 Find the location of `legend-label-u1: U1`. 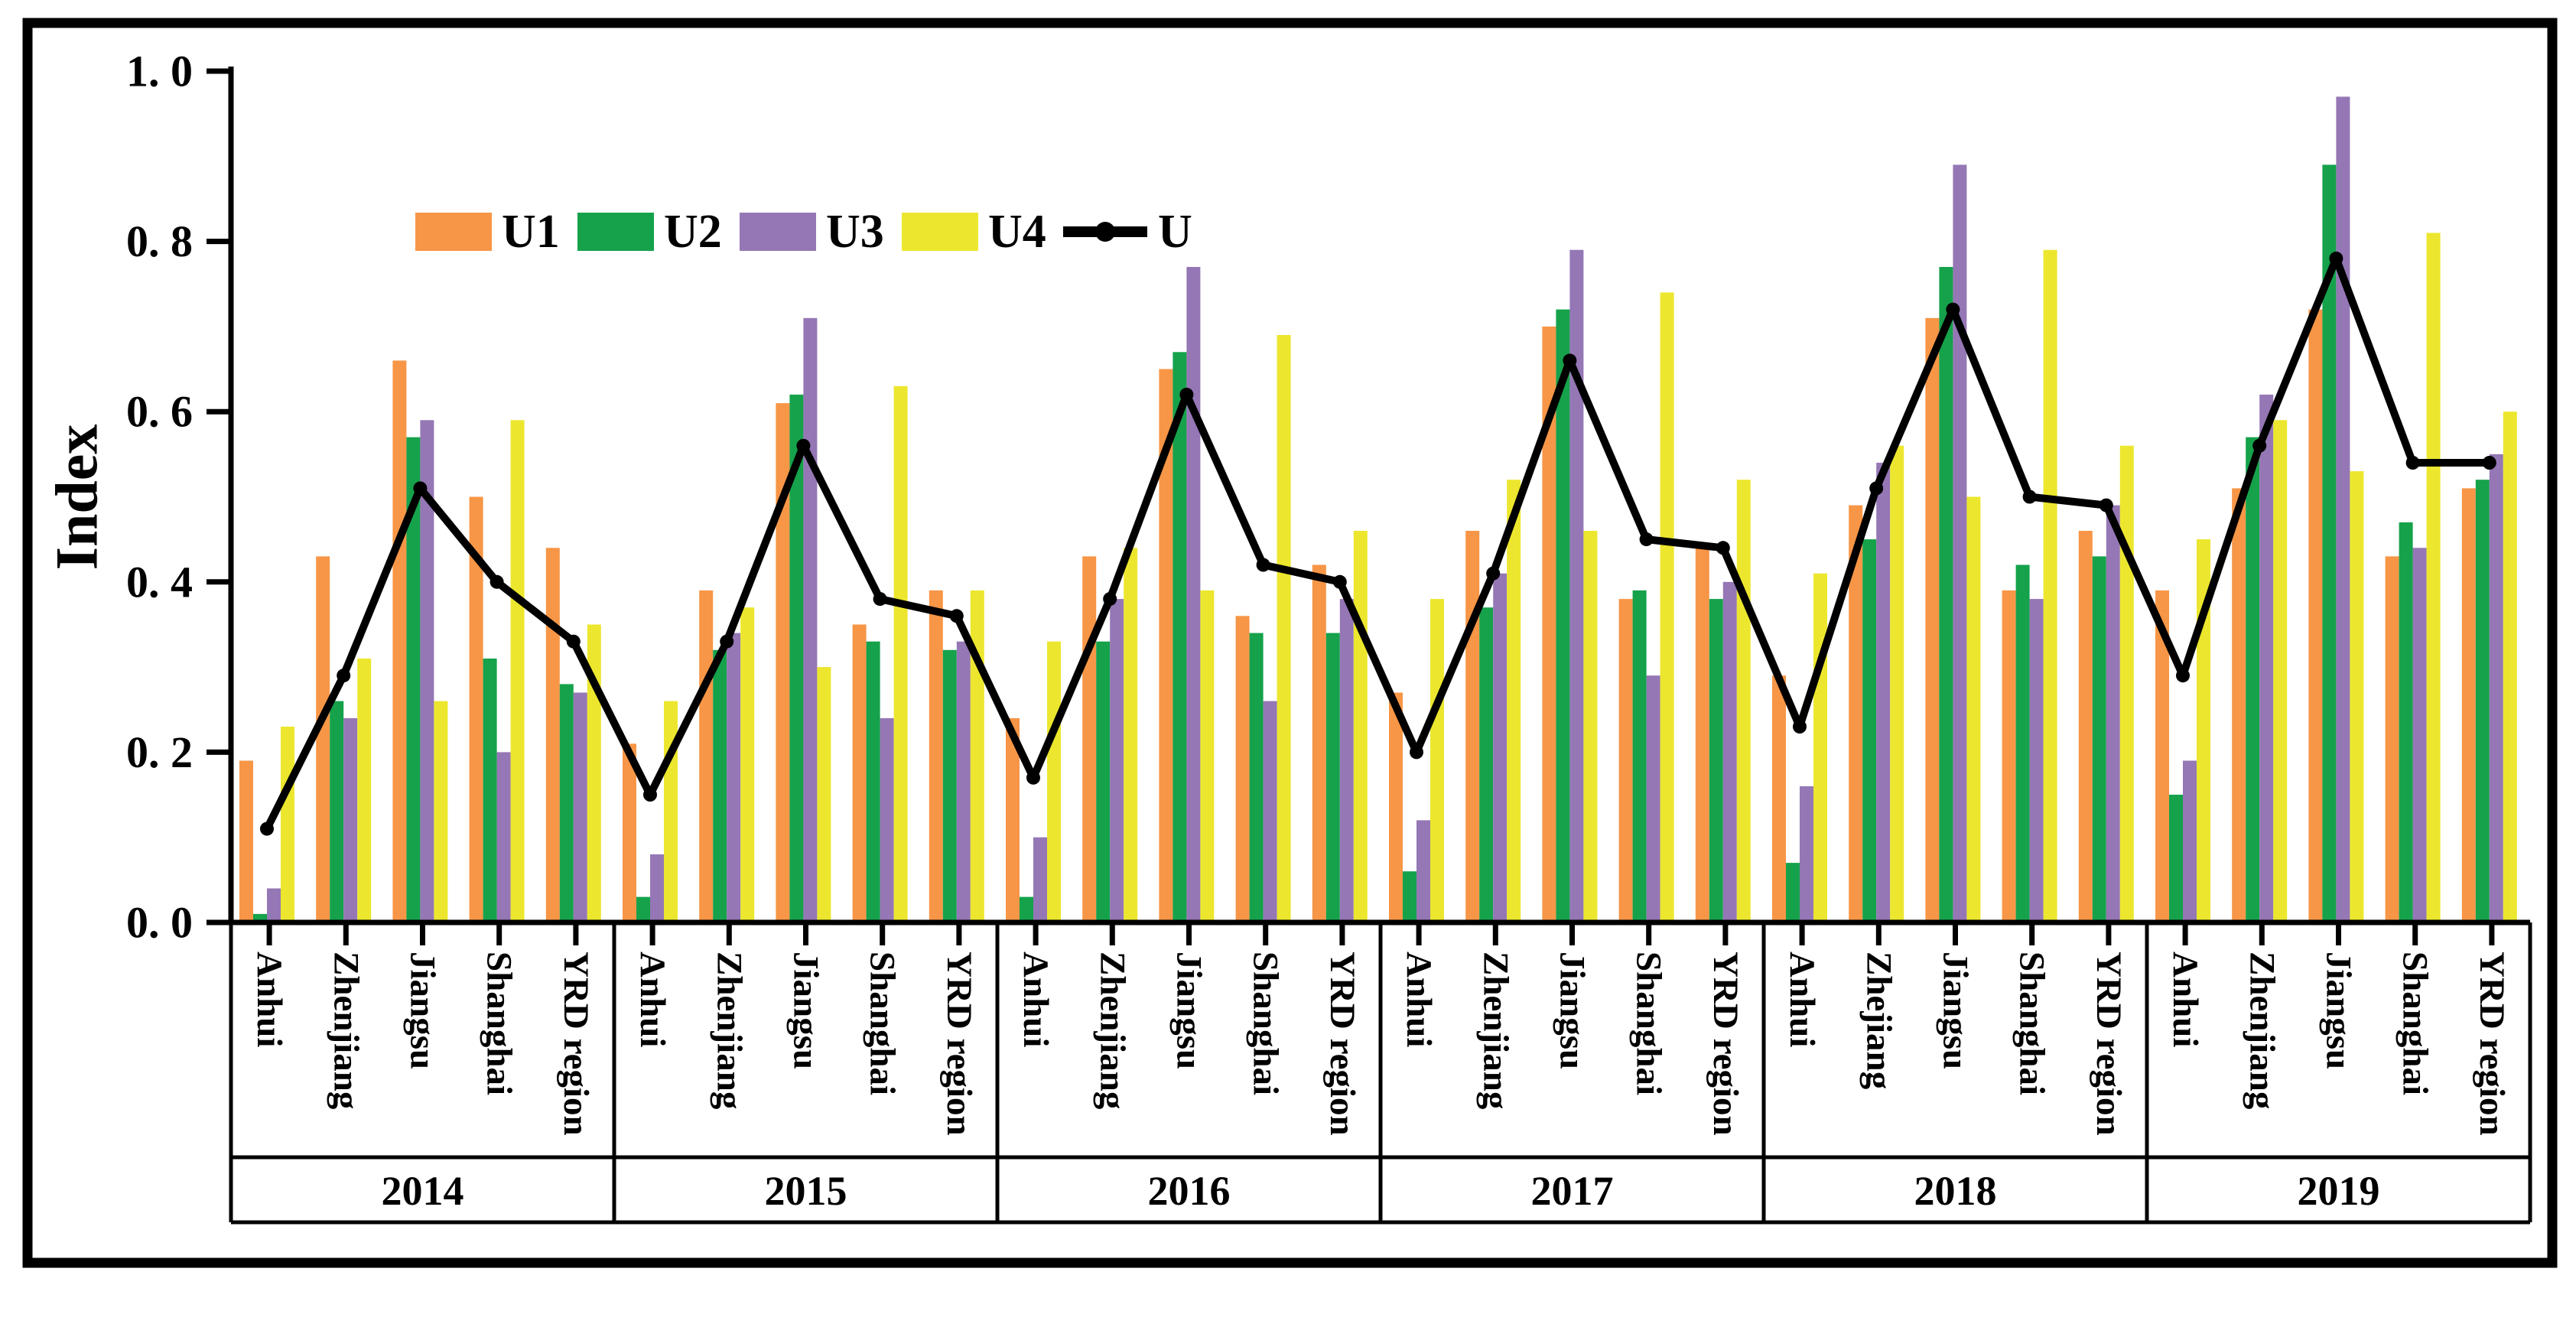

legend-label-u1: U1 is located at coordinates (531, 232).